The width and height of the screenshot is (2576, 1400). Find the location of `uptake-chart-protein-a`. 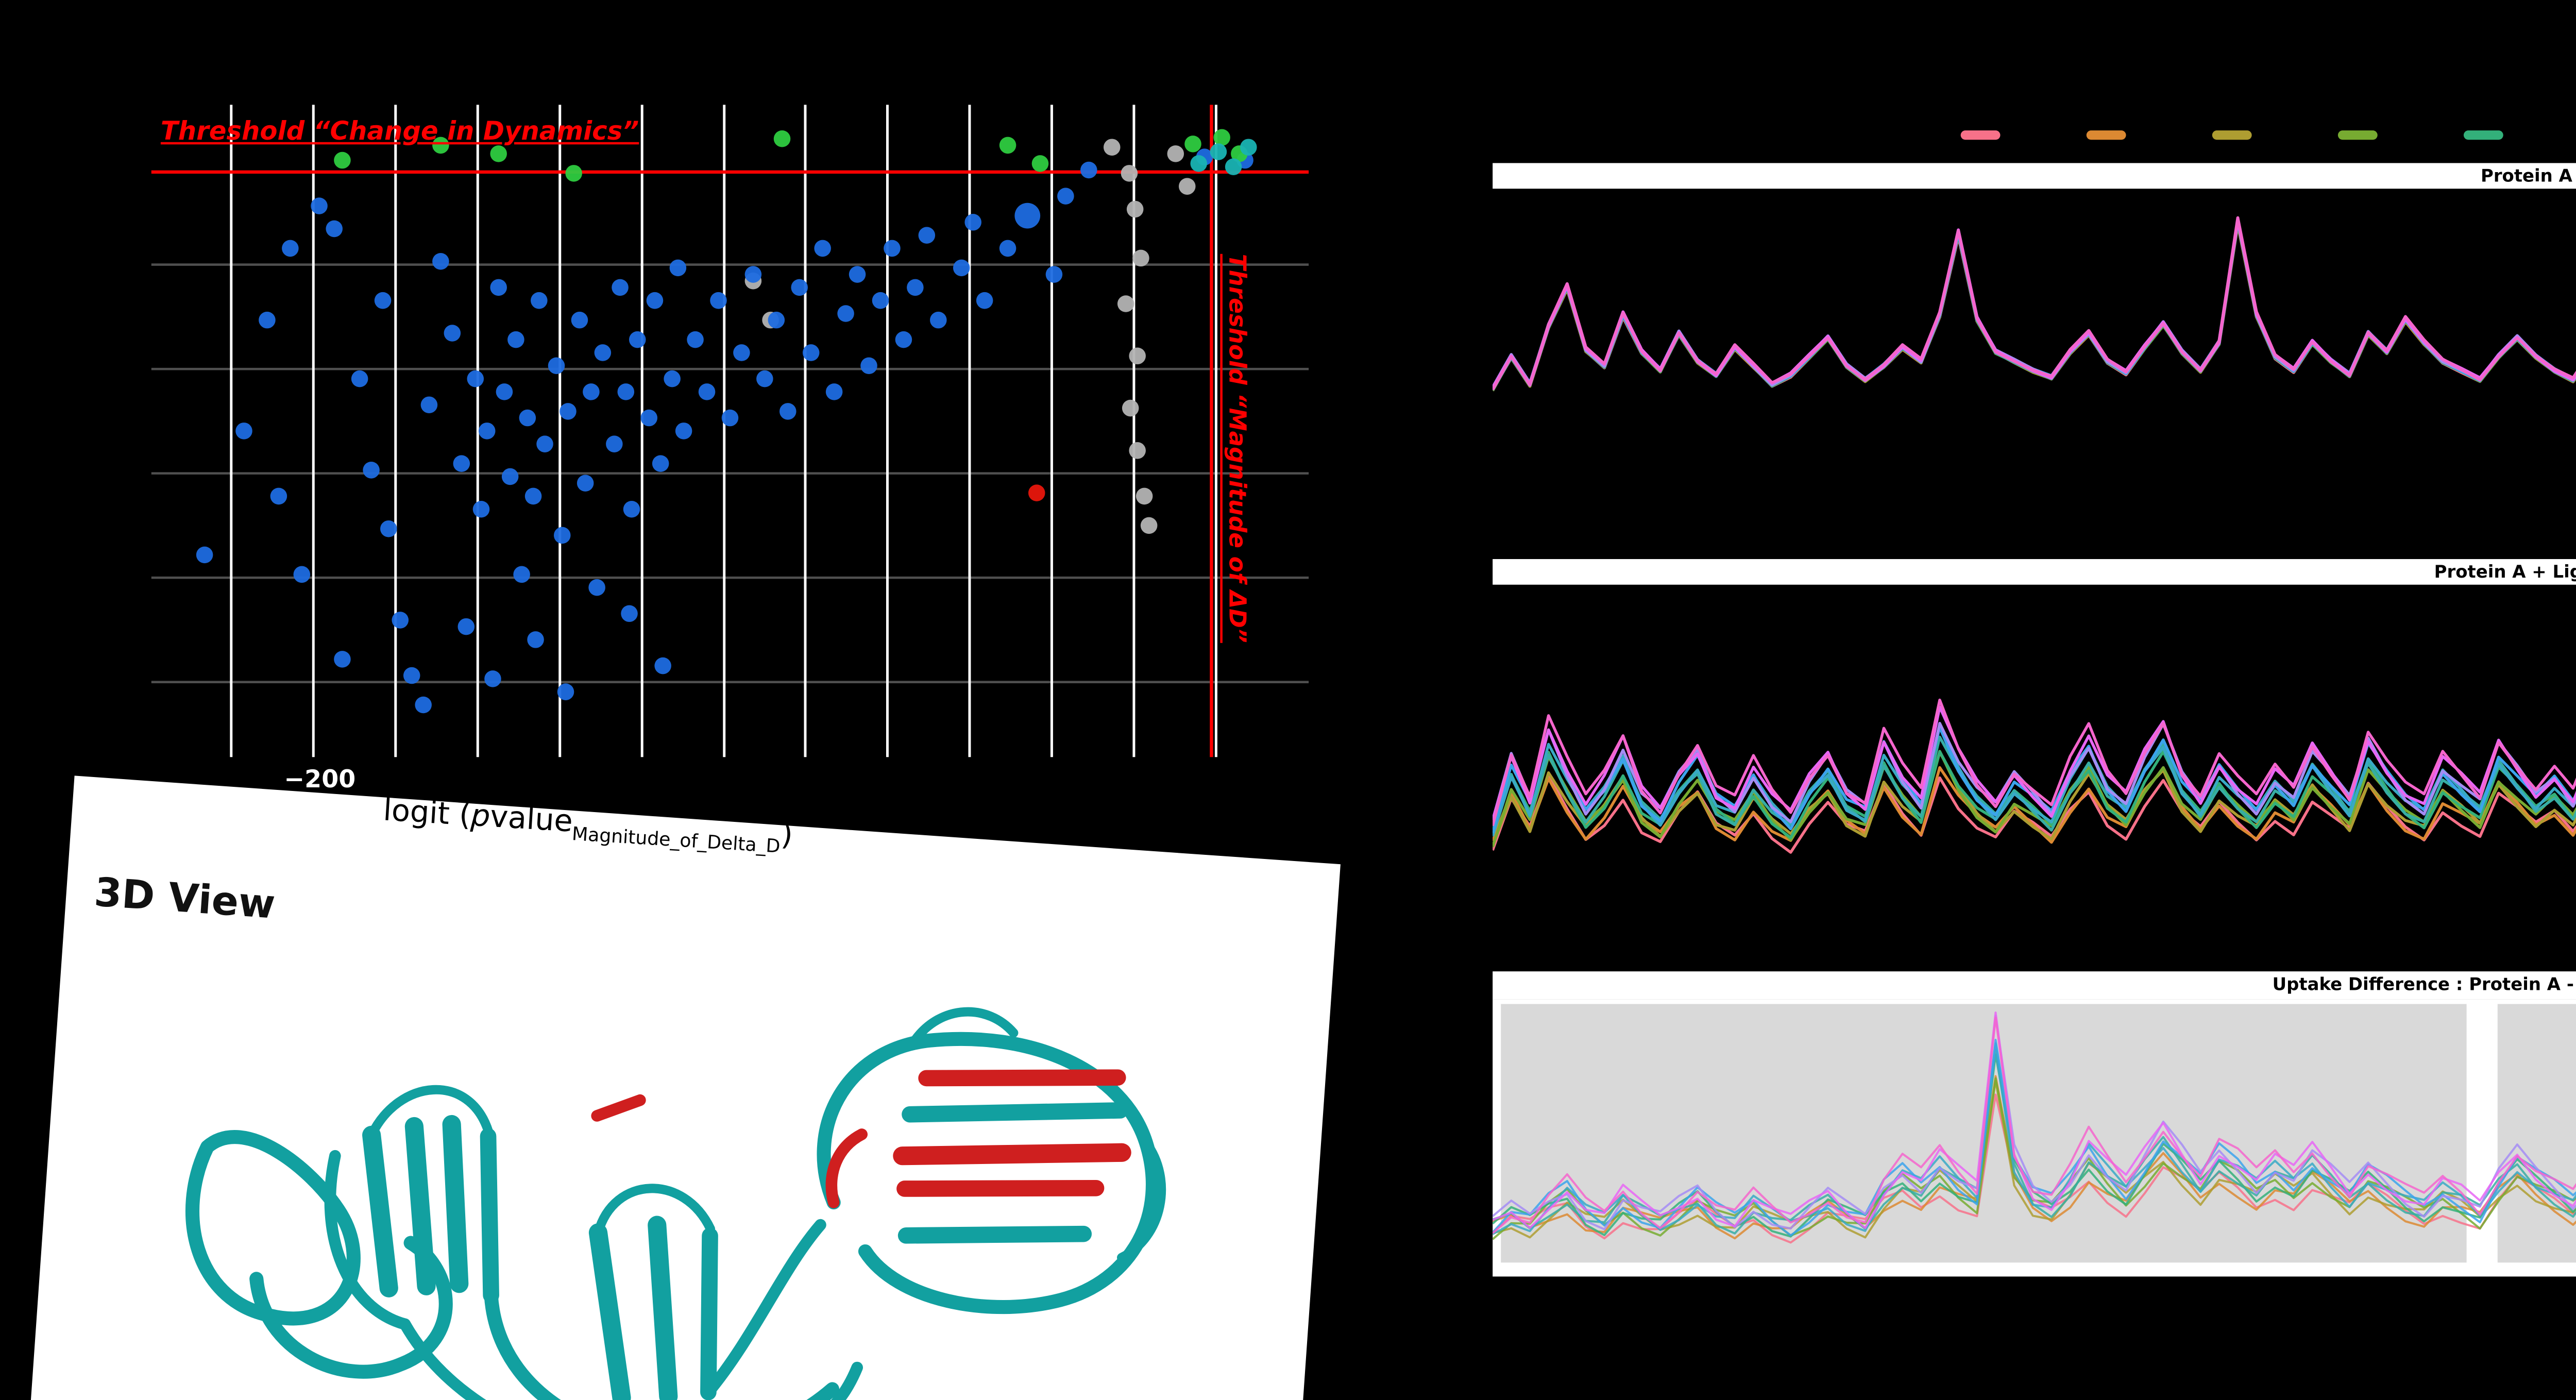

uptake-chart-protein-a is located at coordinates (2034, 363).